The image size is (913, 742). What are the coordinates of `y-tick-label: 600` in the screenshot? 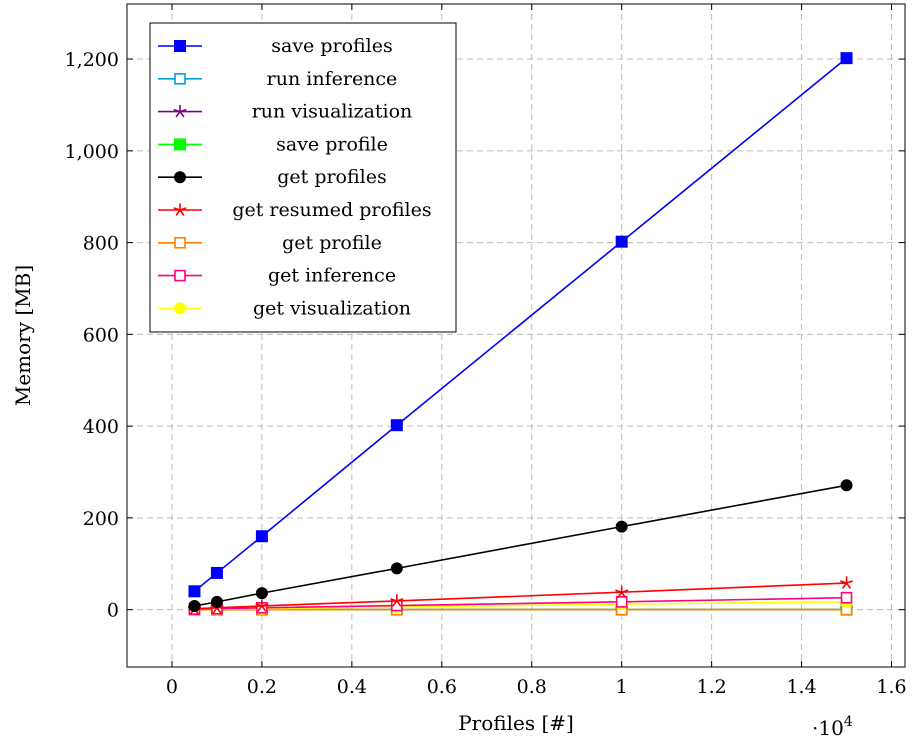 It's located at (101, 335).